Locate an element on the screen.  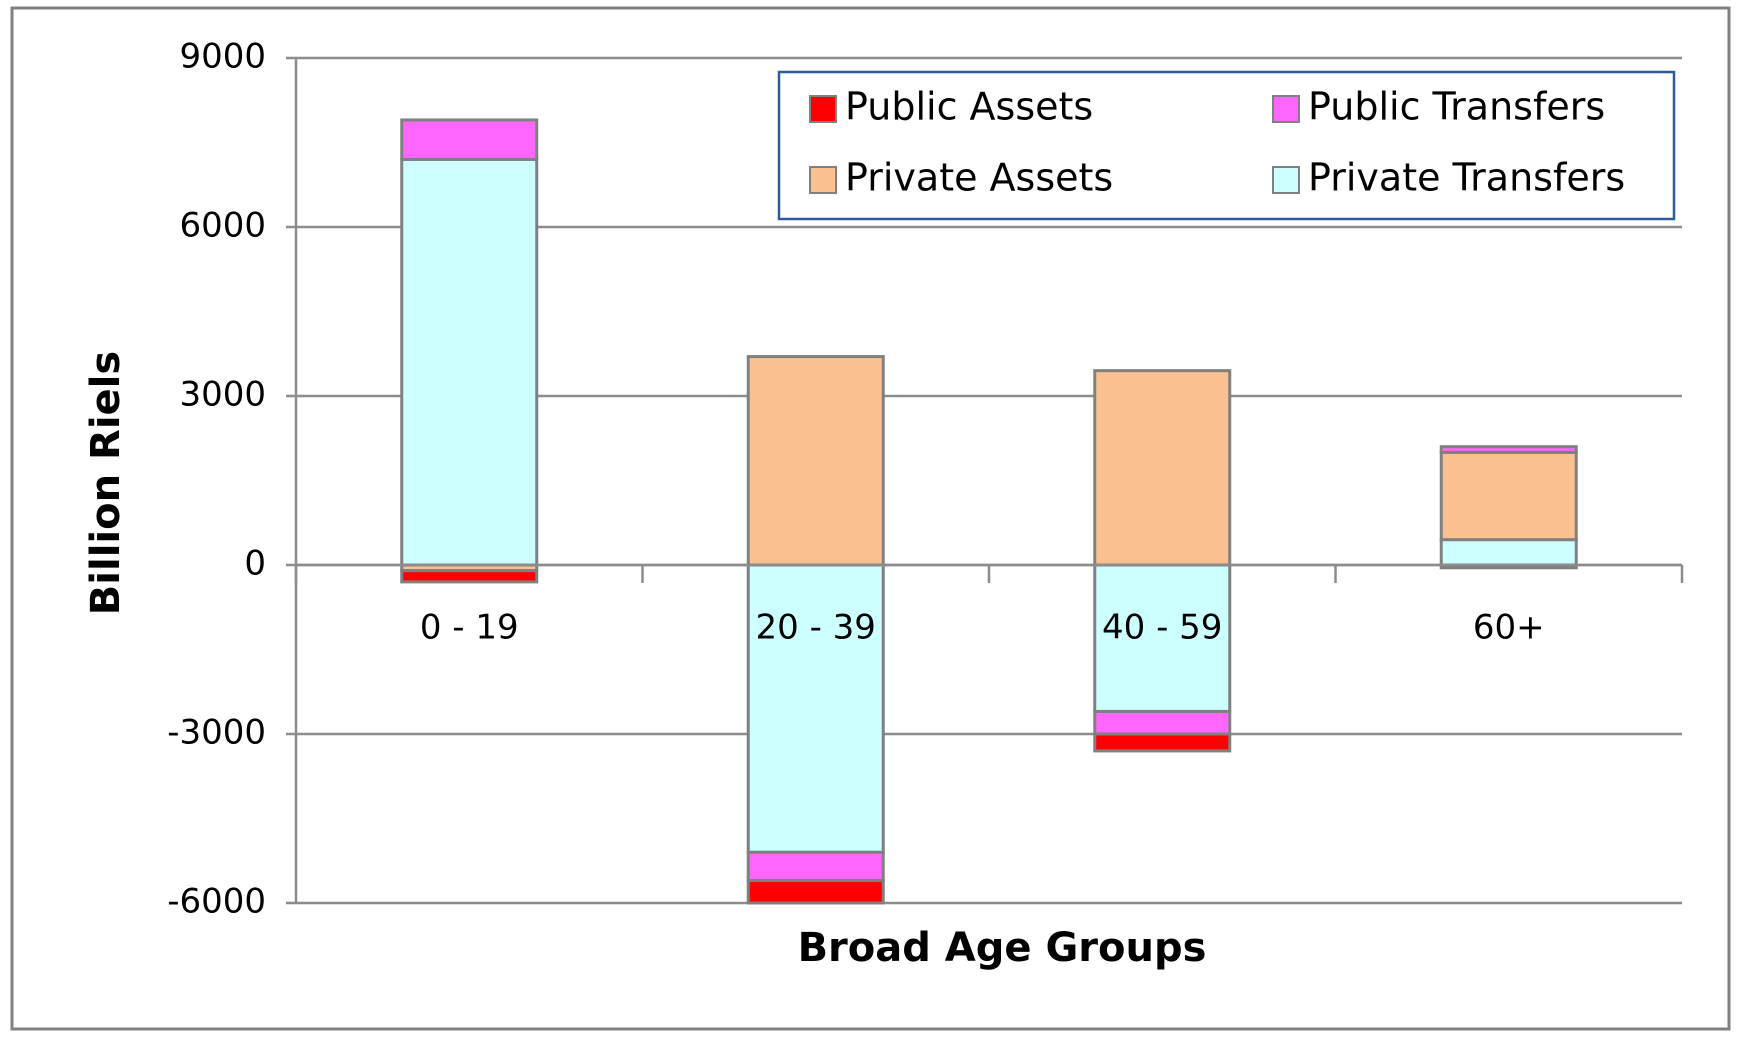
y-tick-label: -6000 is located at coordinates (216, 902).